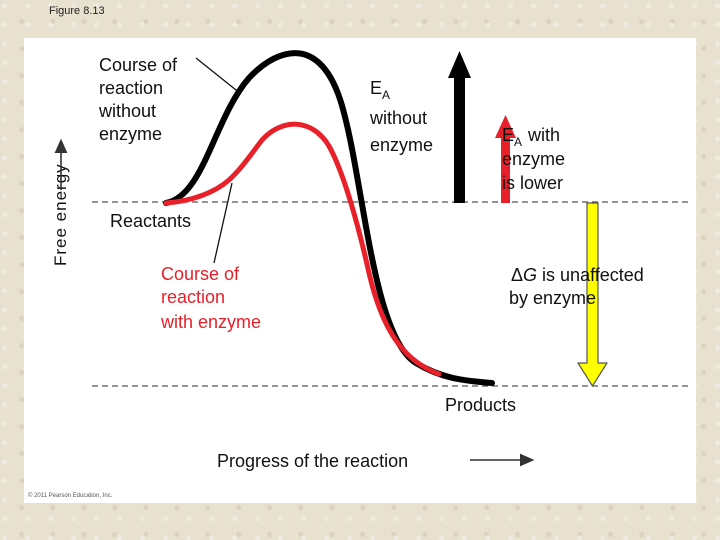 The height and width of the screenshot is (540, 720). What do you see at coordinates (150, 221) in the screenshot?
I see `reactants-label: Reactants` at bounding box center [150, 221].